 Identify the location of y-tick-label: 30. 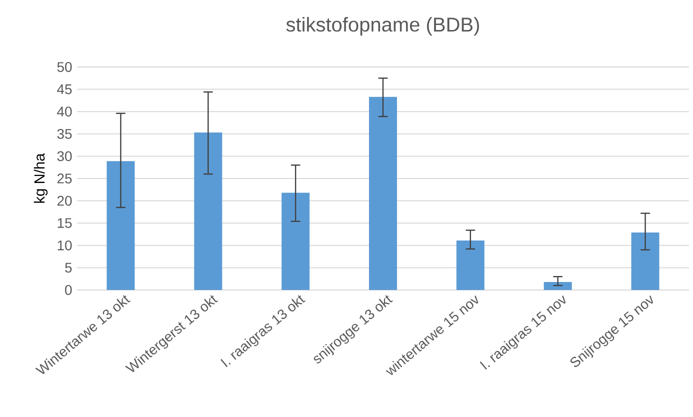
(64, 156).